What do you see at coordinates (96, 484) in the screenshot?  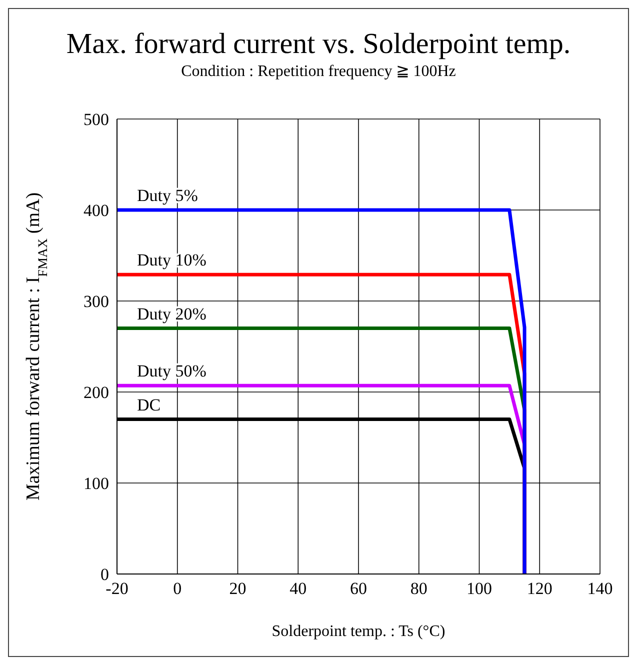 I see `y-tick-label: 100` at bounding box center [96, 484].